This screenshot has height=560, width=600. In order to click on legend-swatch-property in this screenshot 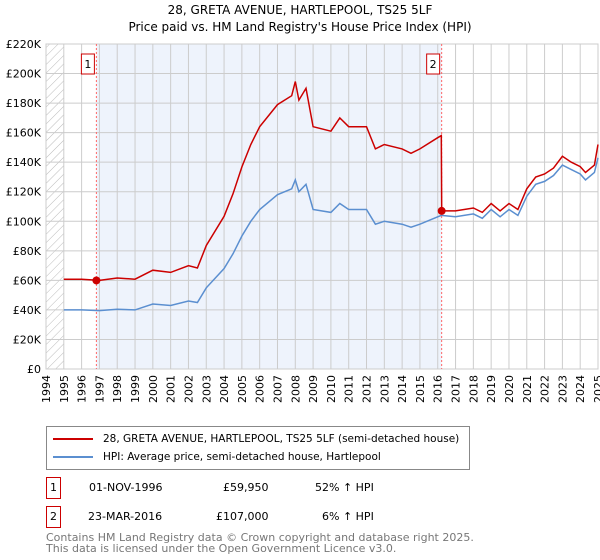, I will do `click(73, 439)`.